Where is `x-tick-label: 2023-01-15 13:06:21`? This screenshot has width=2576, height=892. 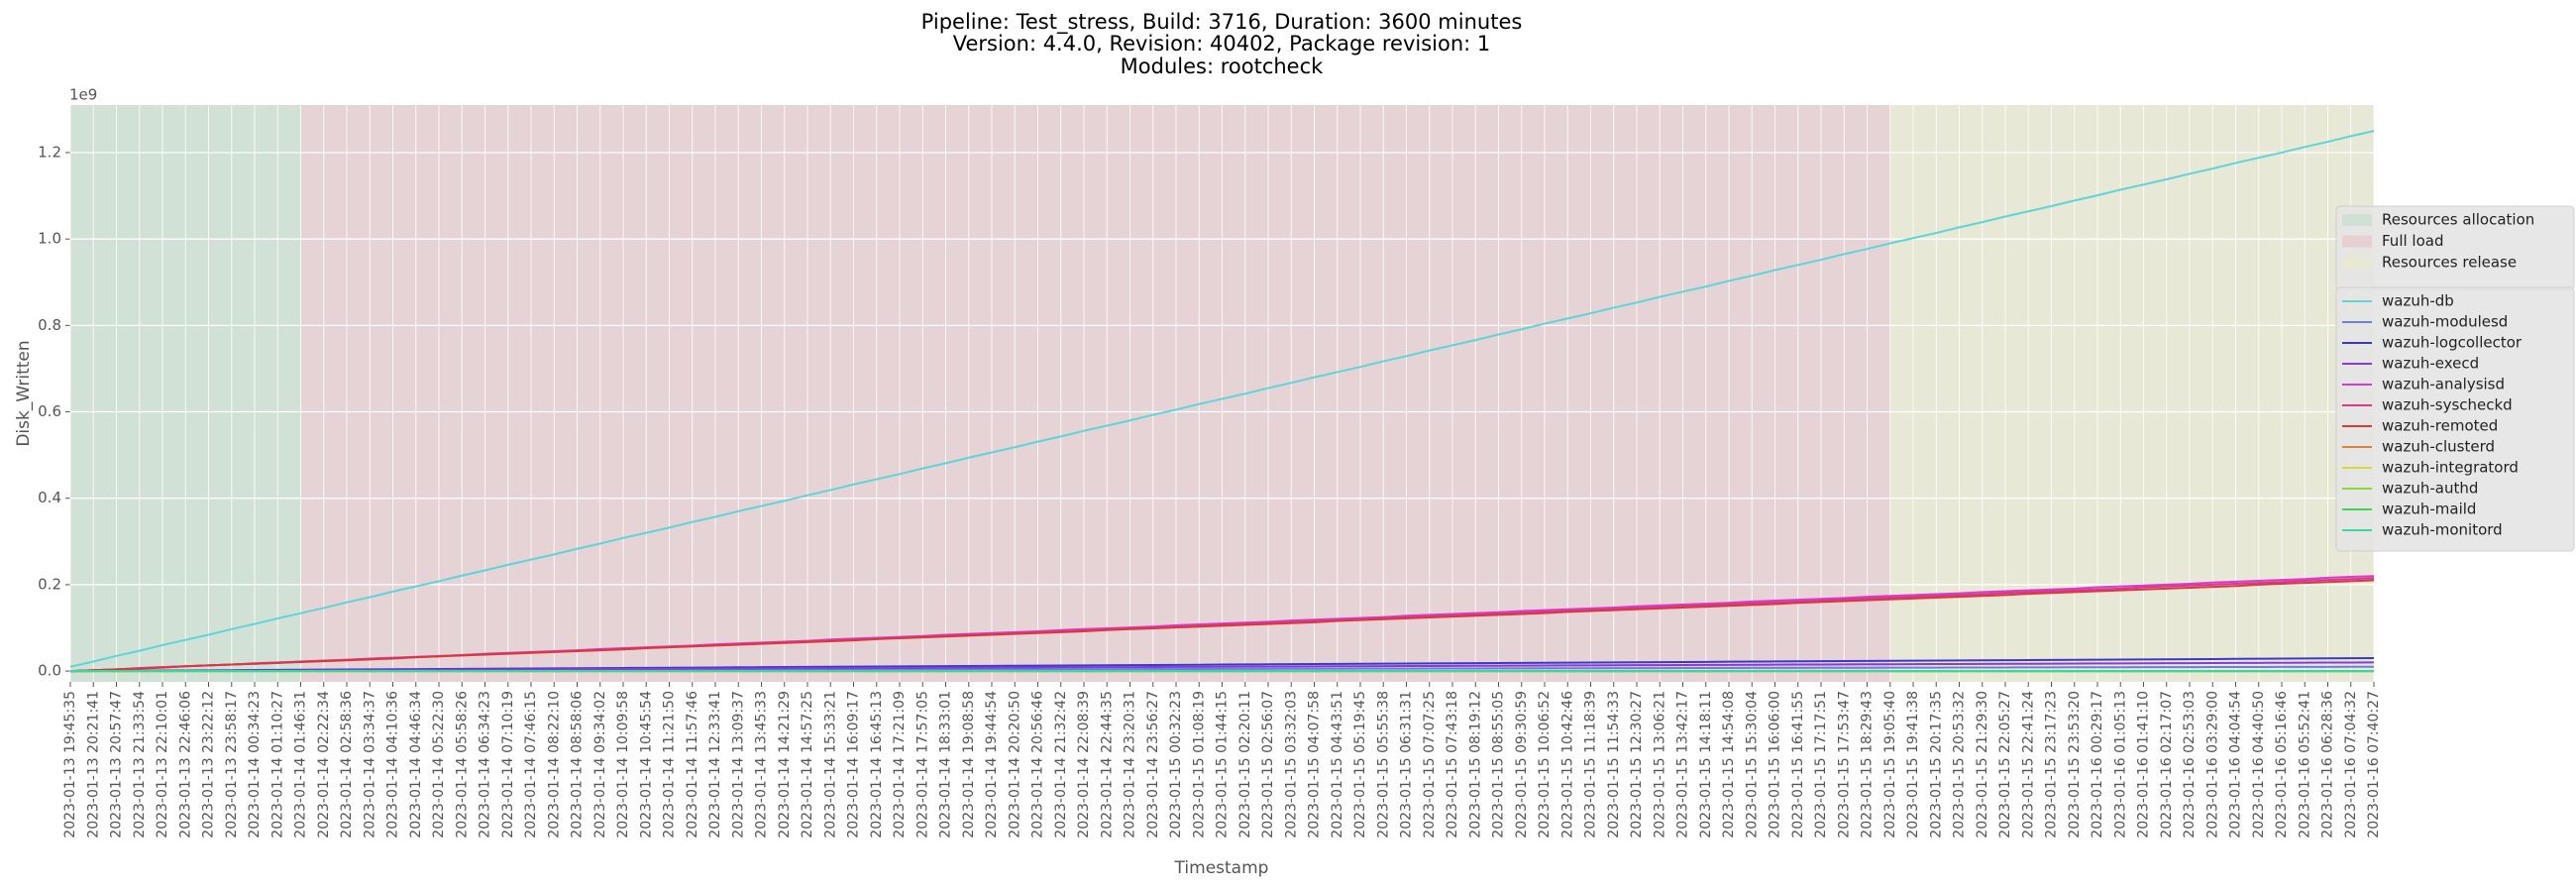 x-tick-label: 2023-01-15 13:06:21 is located at coordinates (1660, 765).